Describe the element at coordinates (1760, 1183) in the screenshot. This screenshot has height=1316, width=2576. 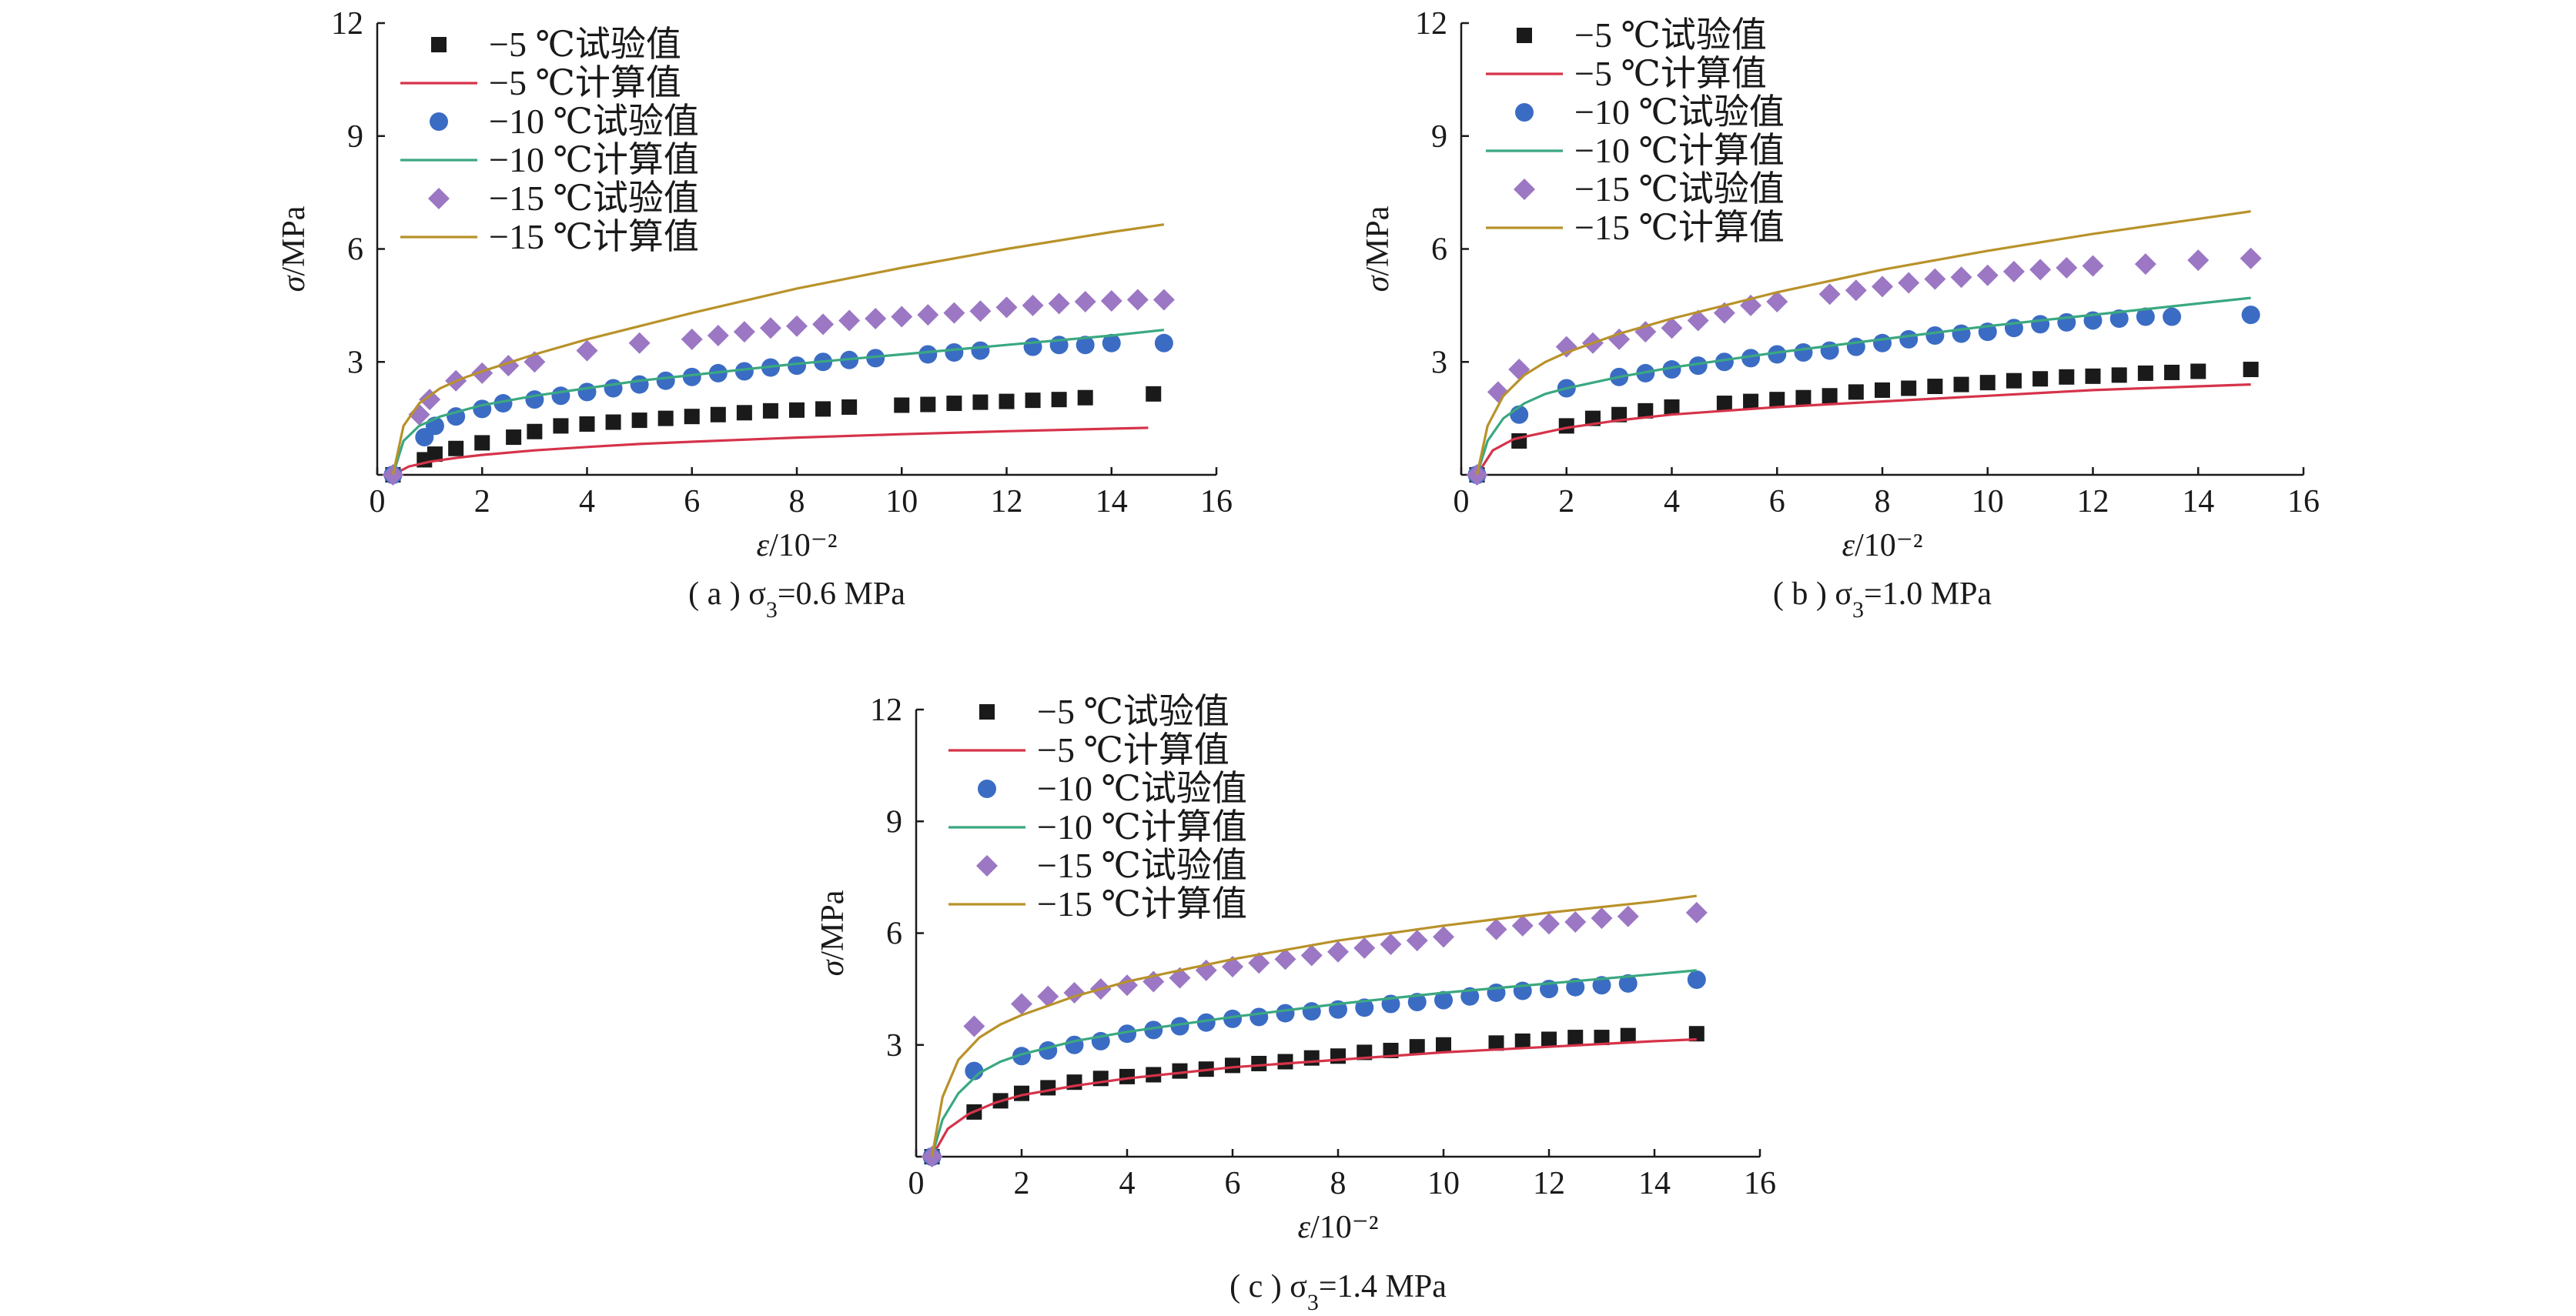
I see `x-tick-label: 16` at that location.